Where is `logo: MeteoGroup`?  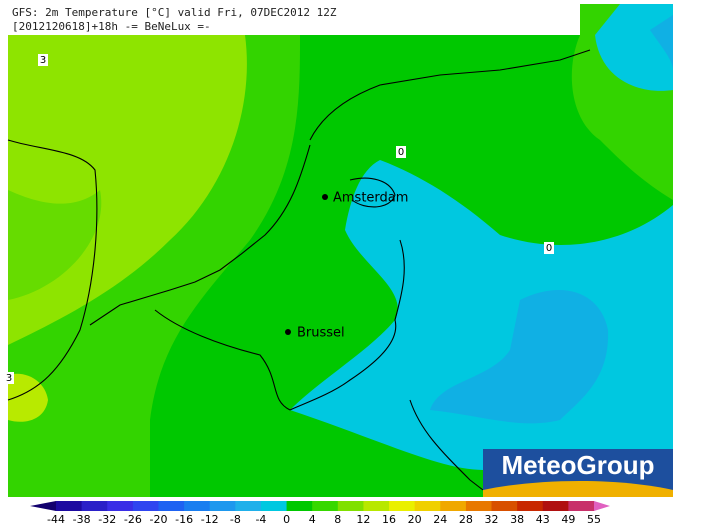 logo: MeteoGroup is located at coordinates (577, 465).